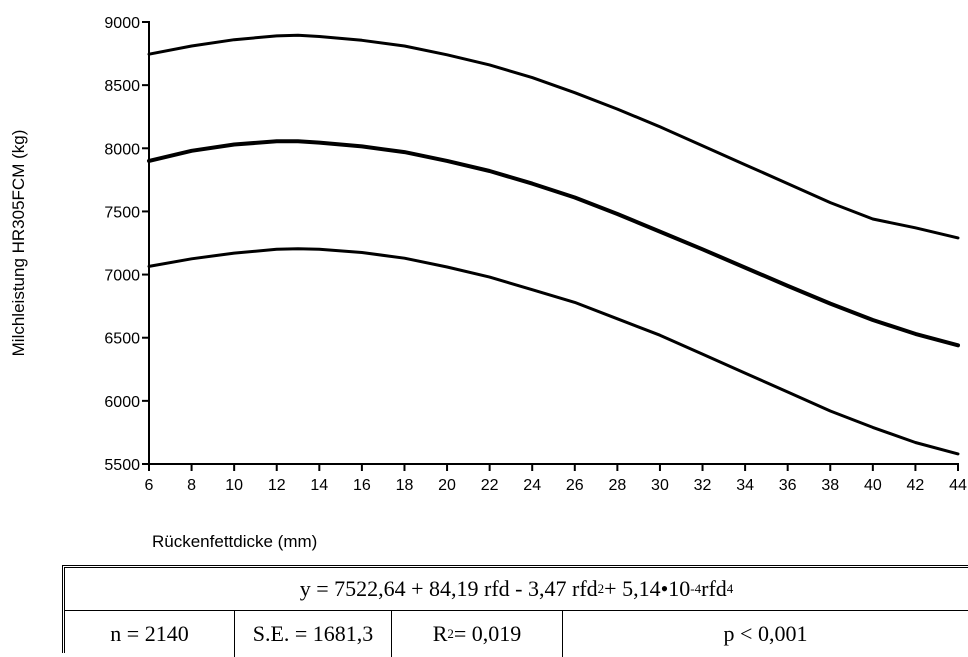  Describe the element at coordinates (440, 633) in the screenshot. I see `r-squared-symbol: R` at that location.